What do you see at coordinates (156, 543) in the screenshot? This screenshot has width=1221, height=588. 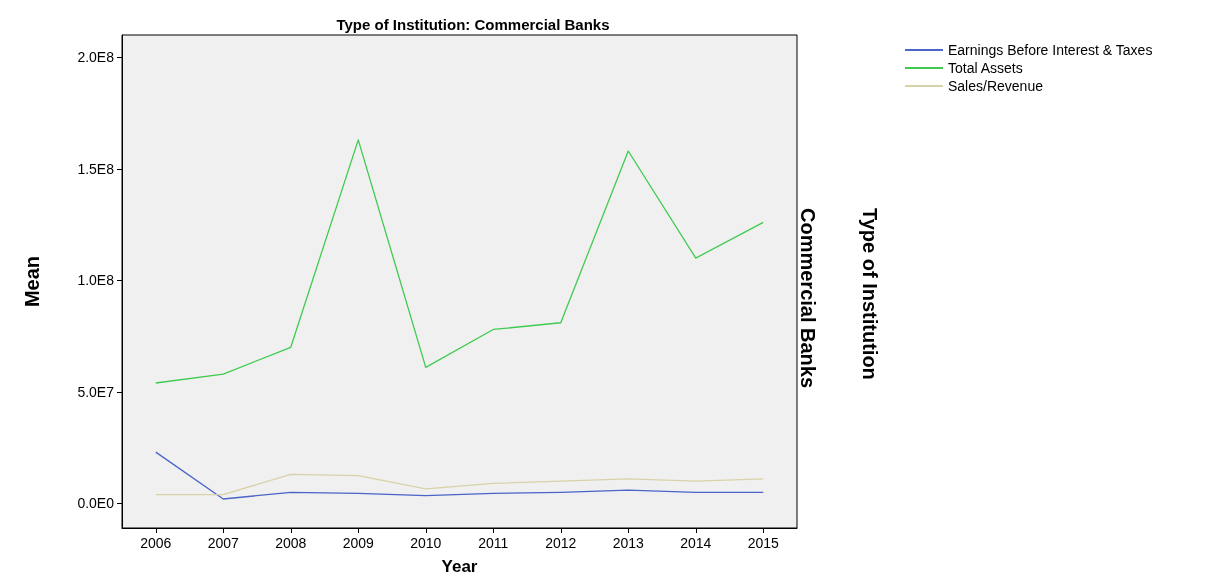 I see `x-tick-label: 2006` at bounding box center [156, 543].